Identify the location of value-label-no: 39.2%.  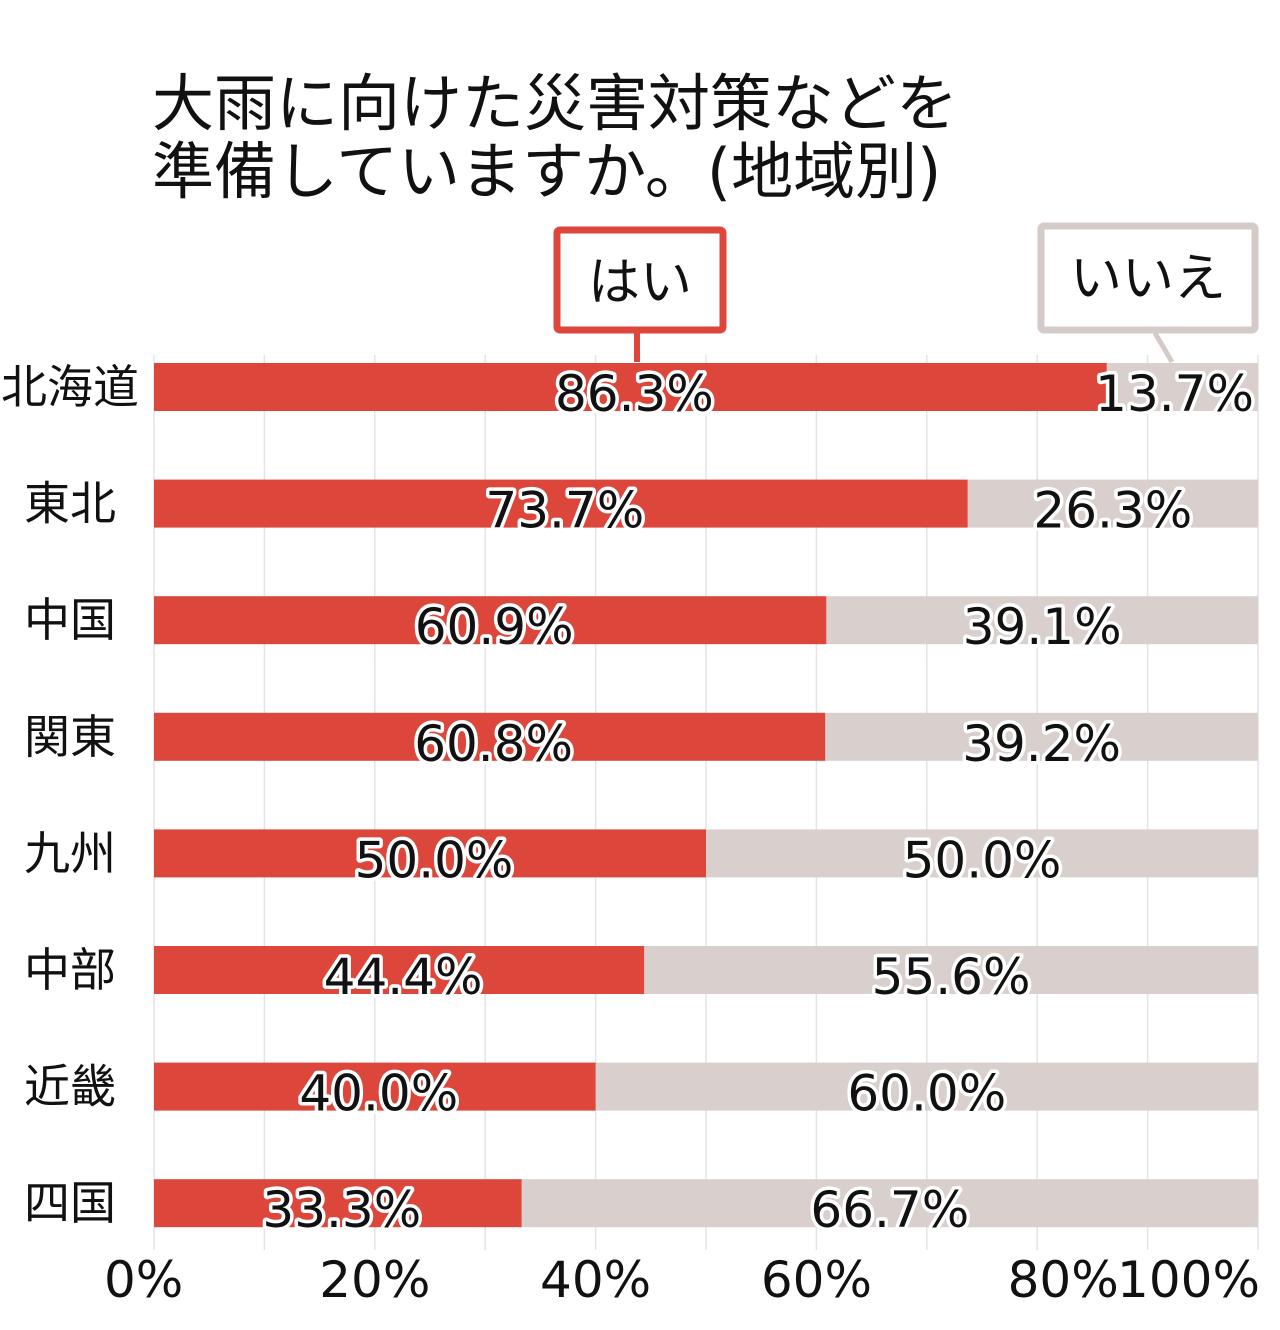
(1041, 744).